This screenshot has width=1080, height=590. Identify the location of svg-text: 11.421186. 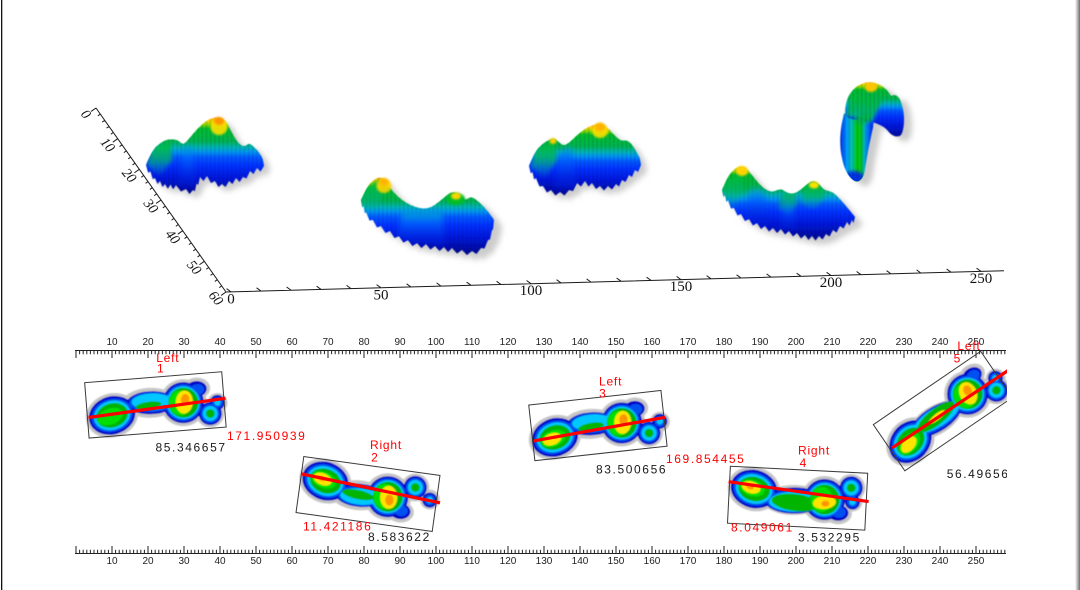
(337, 527).